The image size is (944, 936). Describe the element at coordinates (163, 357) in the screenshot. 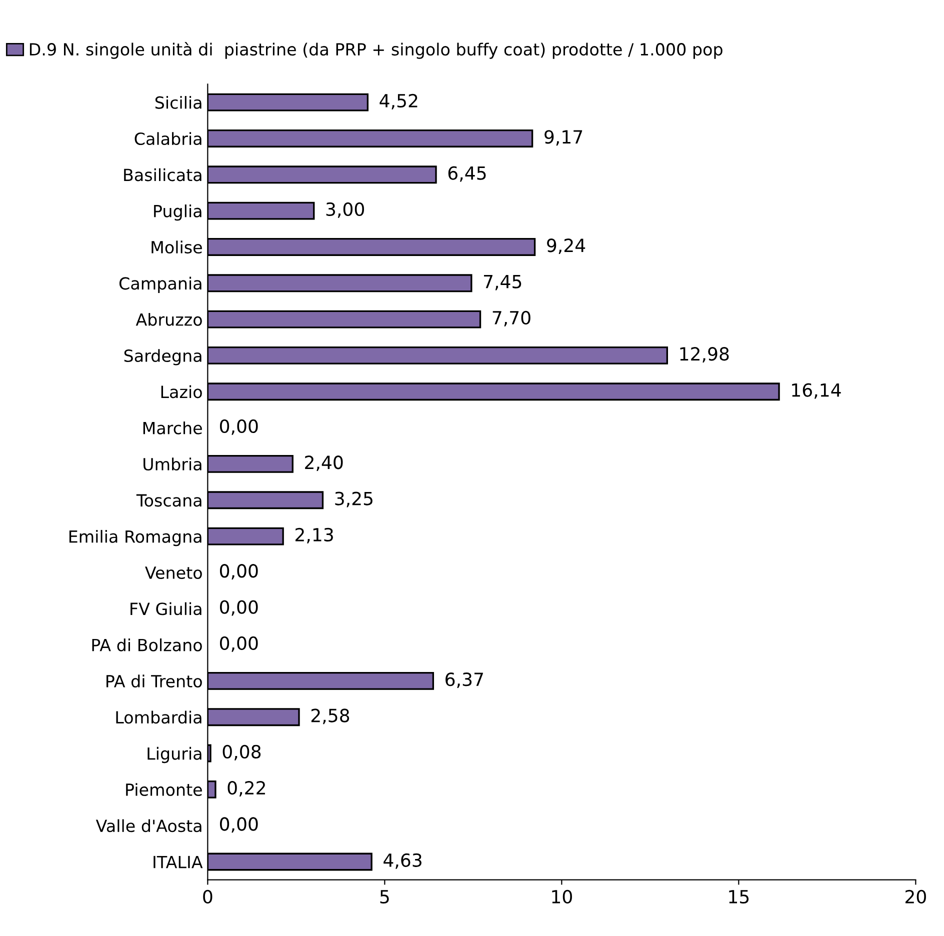

I see `y-tick-label: Sardegna` at that location.